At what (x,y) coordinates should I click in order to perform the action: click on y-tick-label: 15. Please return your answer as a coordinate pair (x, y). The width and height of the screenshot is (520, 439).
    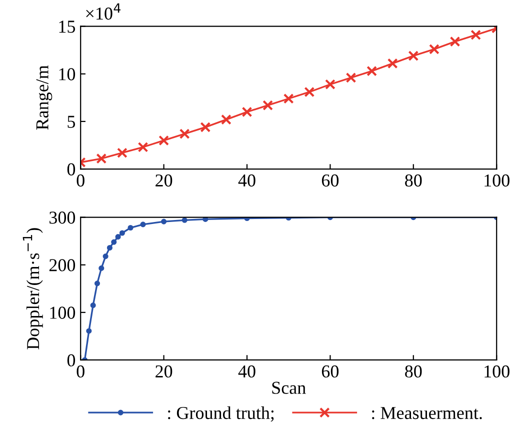
    Looking at the image, I should click on (67, 26).